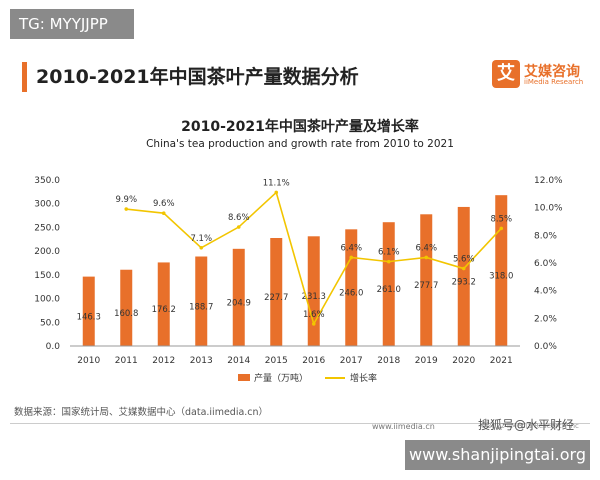 This screenshot has width=600, height=480. What do you see at coordinates (126, 314) in the screenshot?
I see `bar-data-label: 160.8` at bounding box center [126, 314].